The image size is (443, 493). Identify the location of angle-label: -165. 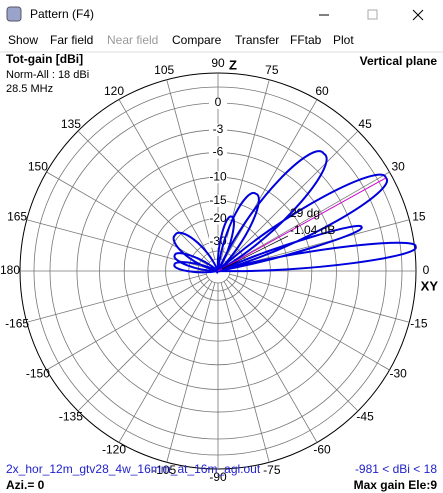
(17, 324).